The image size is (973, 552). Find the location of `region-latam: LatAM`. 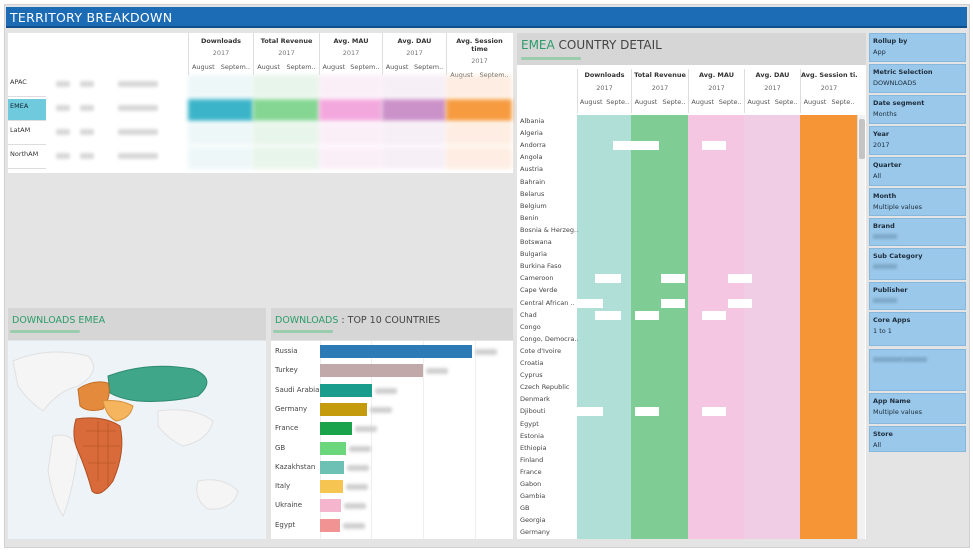

region-latam: LatAM is located at coordinates (27, 134).